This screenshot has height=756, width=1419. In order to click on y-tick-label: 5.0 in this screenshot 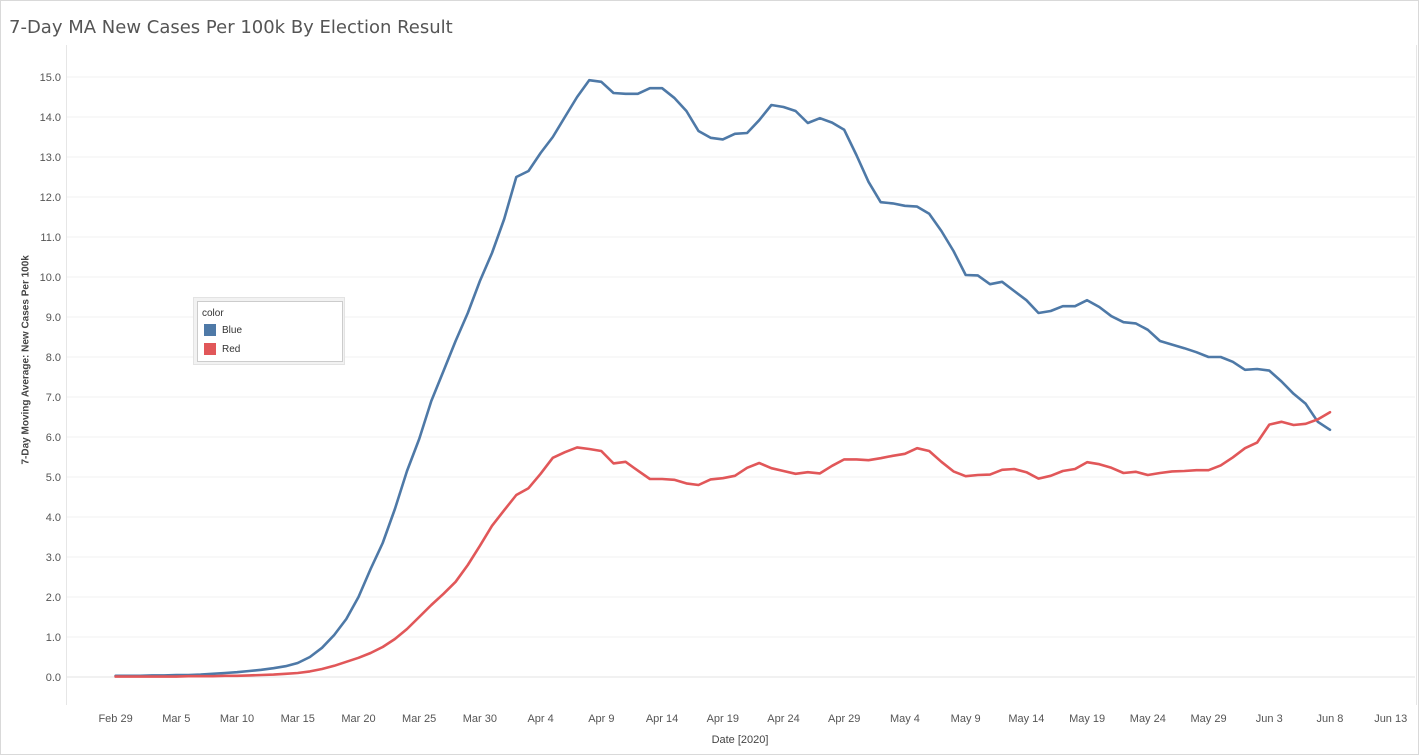, I will do `click(53, 478)`.